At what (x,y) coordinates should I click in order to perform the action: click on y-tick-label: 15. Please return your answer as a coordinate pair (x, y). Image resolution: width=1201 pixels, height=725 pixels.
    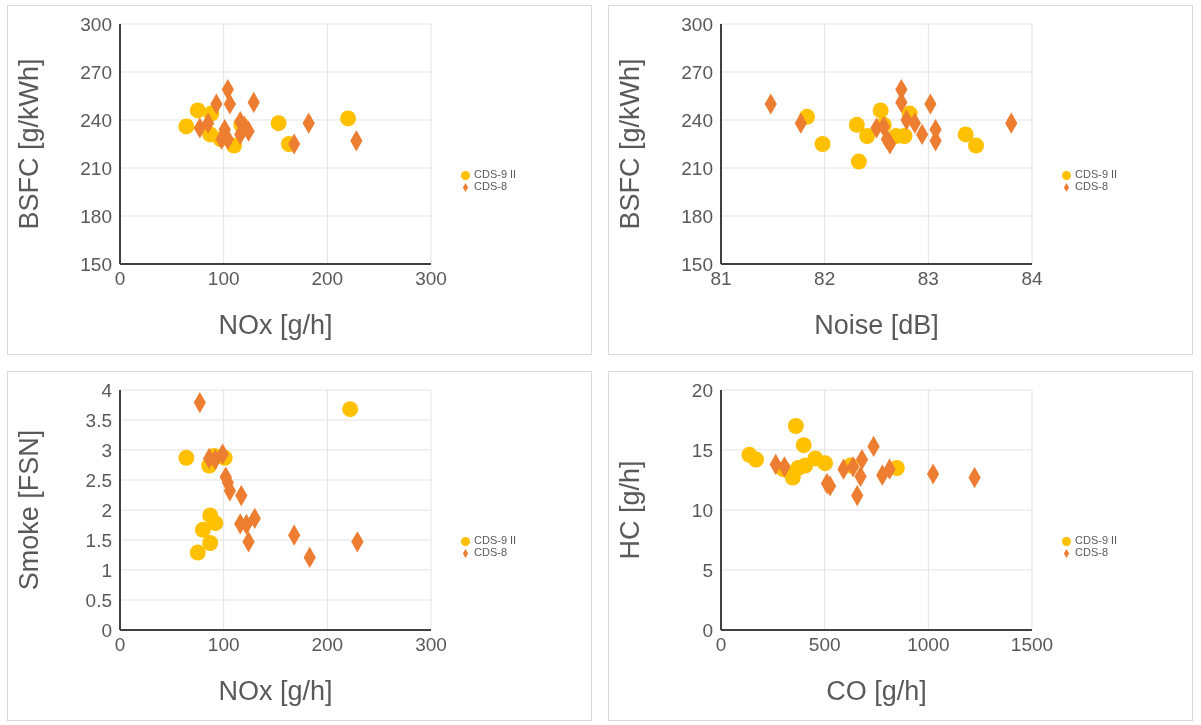
    Looking at the image, I should click on (702, 450).